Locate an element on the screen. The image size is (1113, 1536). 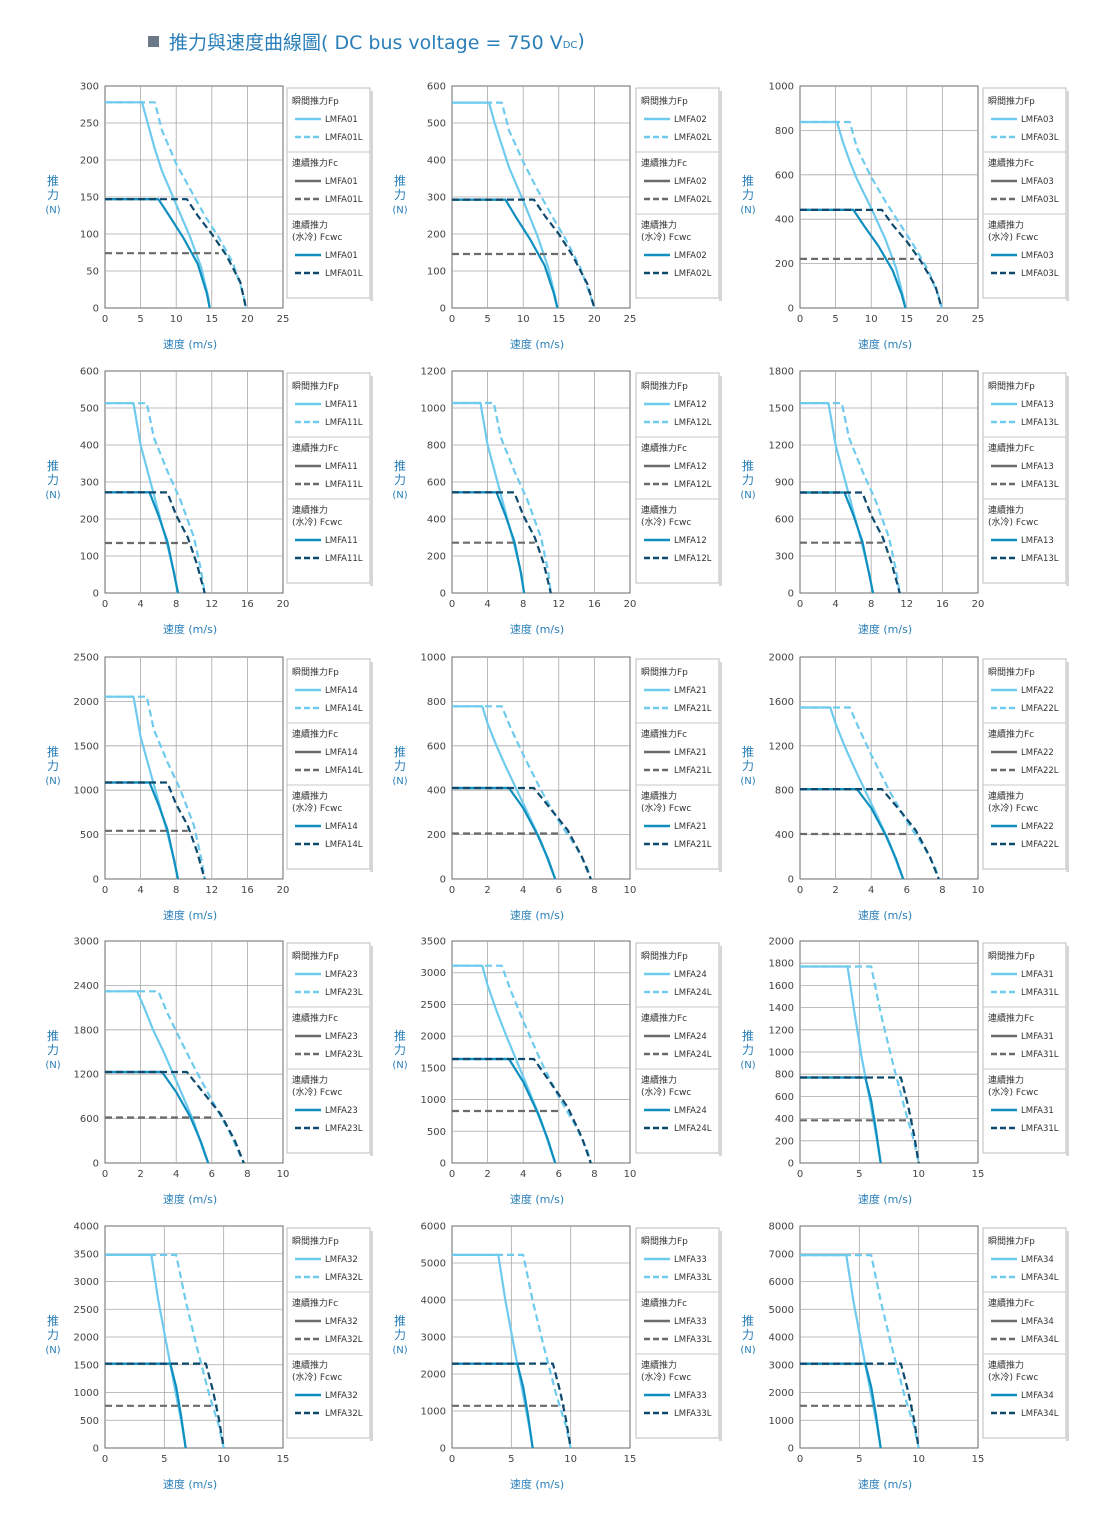
y-tick-label: 1400 is located at coordinates (781, 1008).